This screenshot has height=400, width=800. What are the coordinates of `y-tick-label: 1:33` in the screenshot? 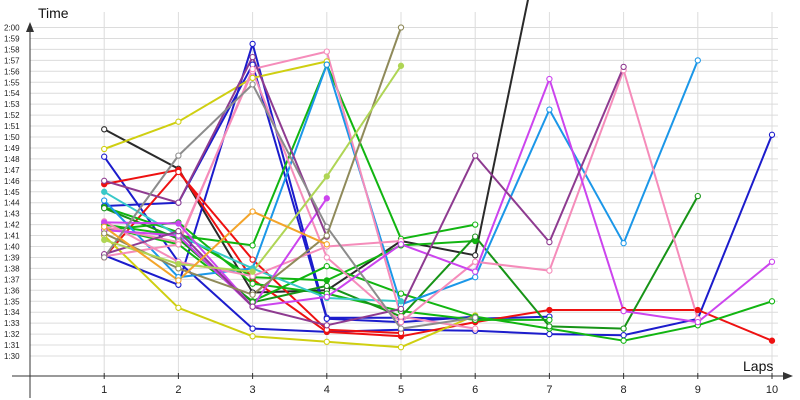 It's located at (12, 323).